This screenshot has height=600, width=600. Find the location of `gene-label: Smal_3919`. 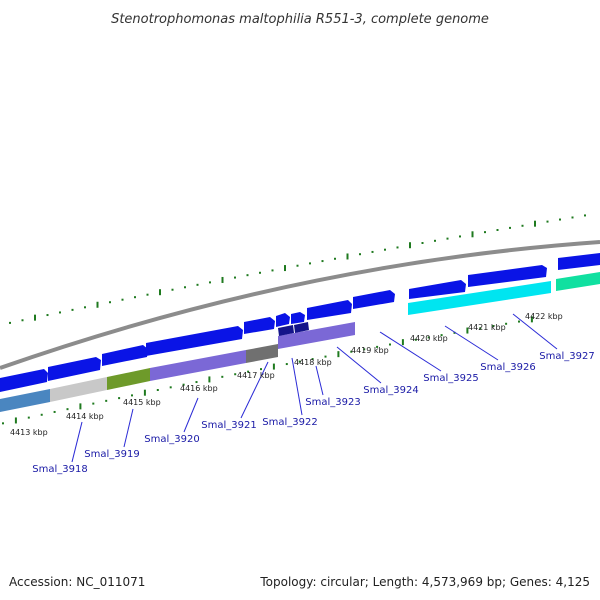

gene-label: Smal_3919 is located at coordinates (111, 454).